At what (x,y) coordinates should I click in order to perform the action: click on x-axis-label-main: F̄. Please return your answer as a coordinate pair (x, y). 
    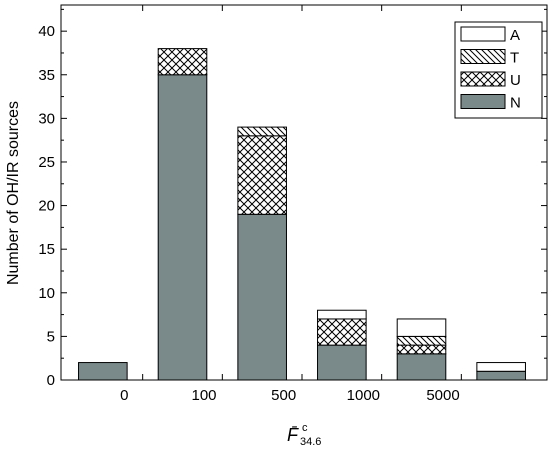
    Looking at the image, I should click on (293, 435).